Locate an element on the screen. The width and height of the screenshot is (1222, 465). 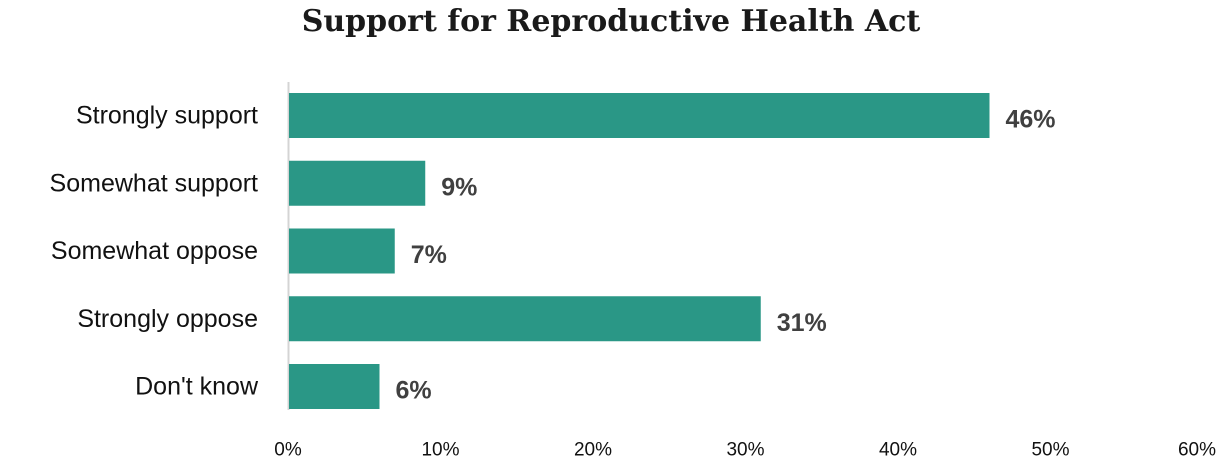
x-tick-label: 50% is located at coordinates (1050, 450).